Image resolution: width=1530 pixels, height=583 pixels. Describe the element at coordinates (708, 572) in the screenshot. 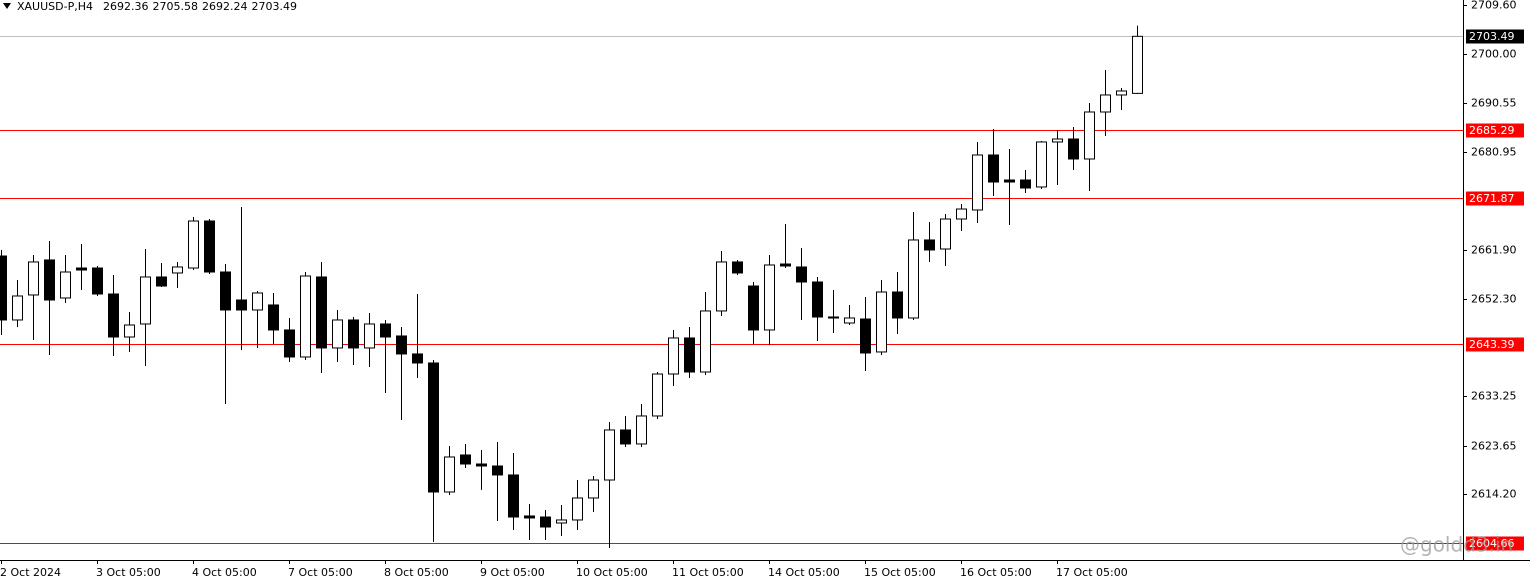

I see `x-tick-label: 11 Oct 05:00` at that location.